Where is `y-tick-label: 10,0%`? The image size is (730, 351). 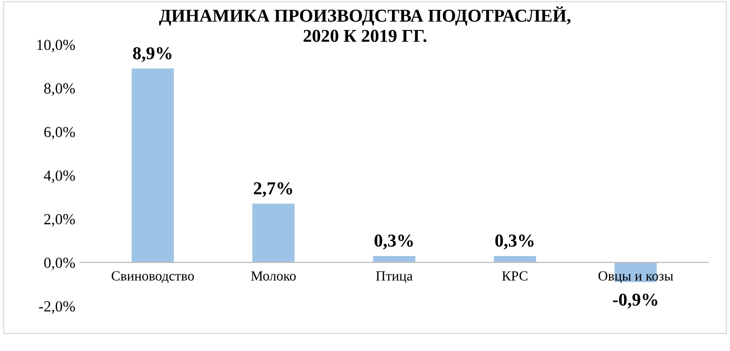
y-tick-label: 10,0% is located at coordinates (56, 46).